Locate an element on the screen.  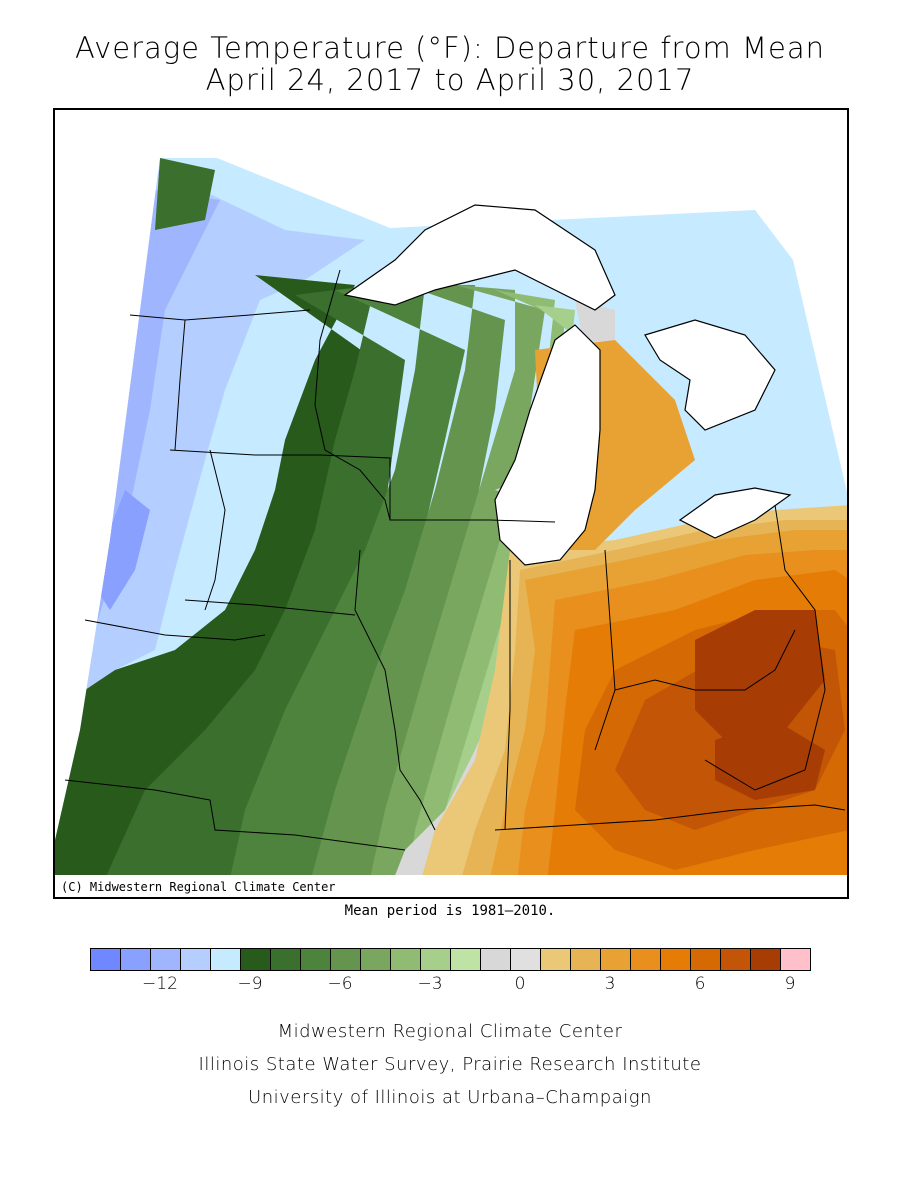
footer-org: Midwestern Regional Climate Center is located at coordinates (450, 1031).